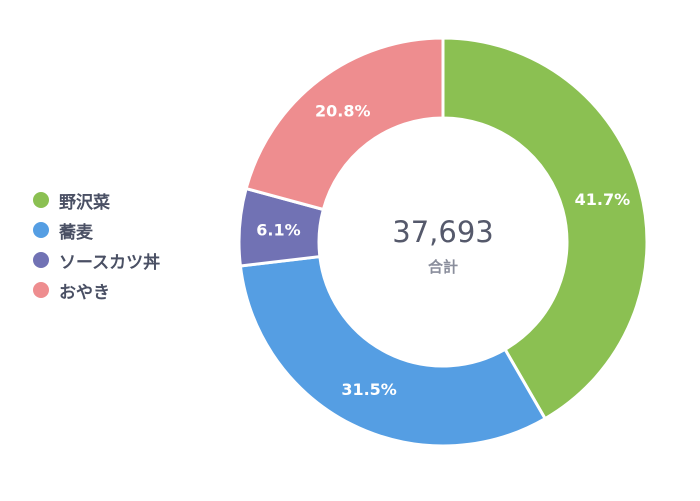 The width and height of the screenshot is (700, 501). Describe the element at coordinates (442, 267) in the screenshot. I see `center-total-caption: 合計` at that location.